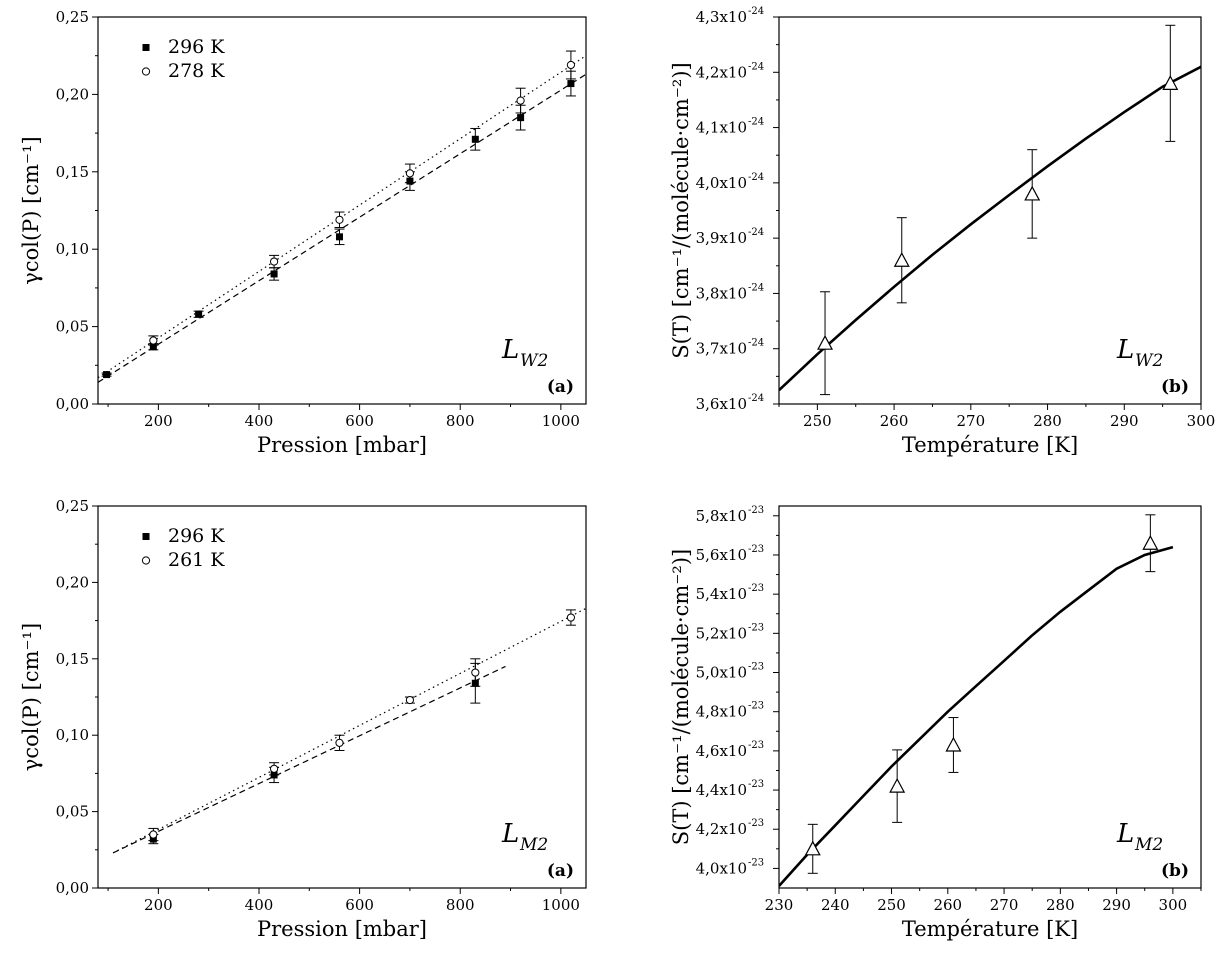 This screenshot has width=1220, height=968. What do you see at coordinates (1148, 845) in the screenshot?
I see `curve-label-subscript: M2` at bounding box center [1148, 845].